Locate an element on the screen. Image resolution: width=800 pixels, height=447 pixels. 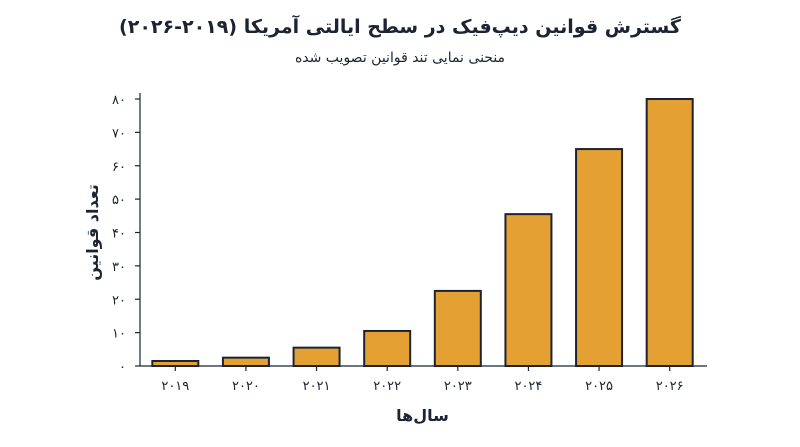
x-tick-label: ۲۰۲۲ is located at coordinates (387, 386).